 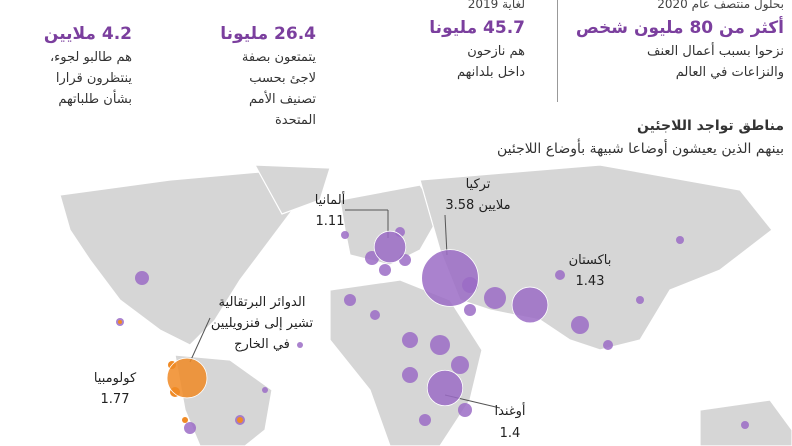 What do you see at coordinates (477, 205) in the screenshot?
I see `bubble-value: 3.58 ملايين` at bounding box center [477, 205].